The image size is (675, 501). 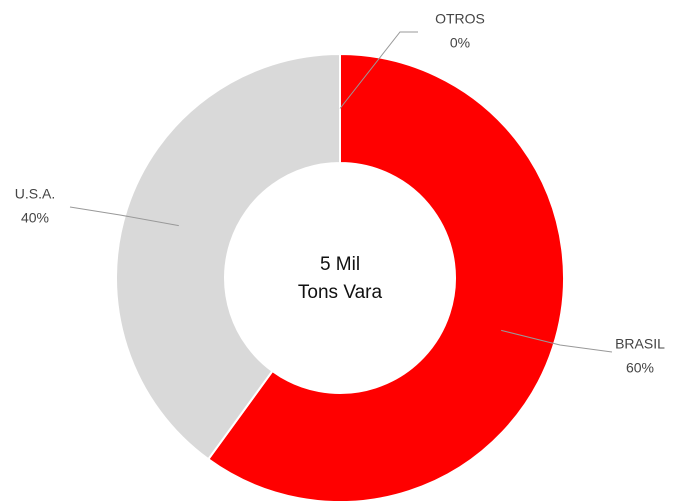 I want to click on center-label: Tons Vara, so click(x=340, y=292).